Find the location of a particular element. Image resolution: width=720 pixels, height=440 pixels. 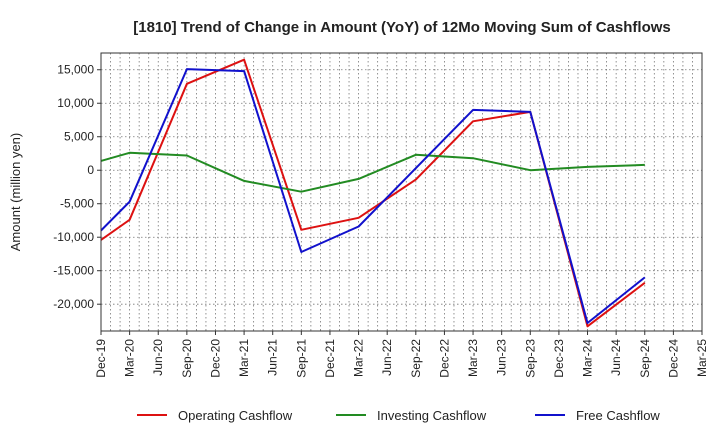

x-tick-label: Jun-23 is located at coordinates (502, 357).